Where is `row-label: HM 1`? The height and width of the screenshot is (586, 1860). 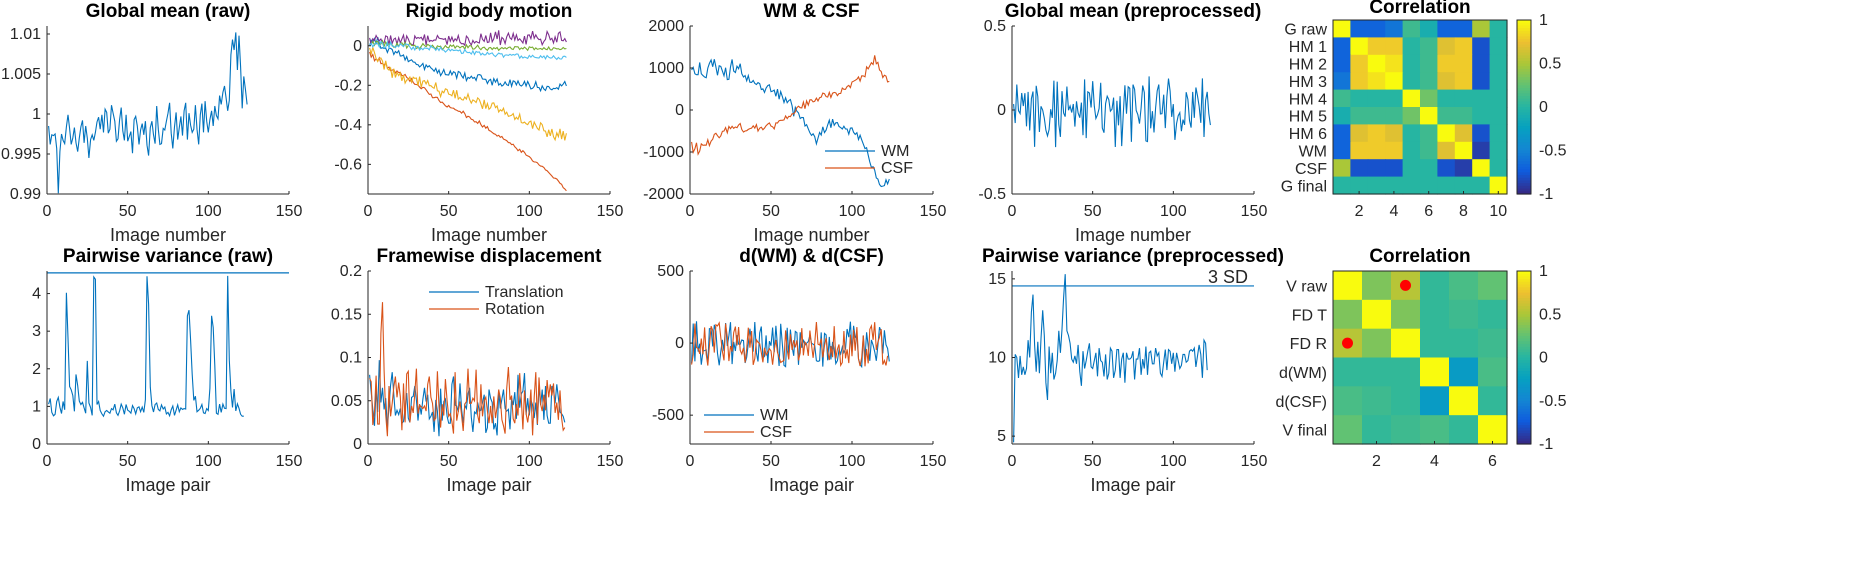 row-label: HM 1 is located at coordinates (1308, 47).